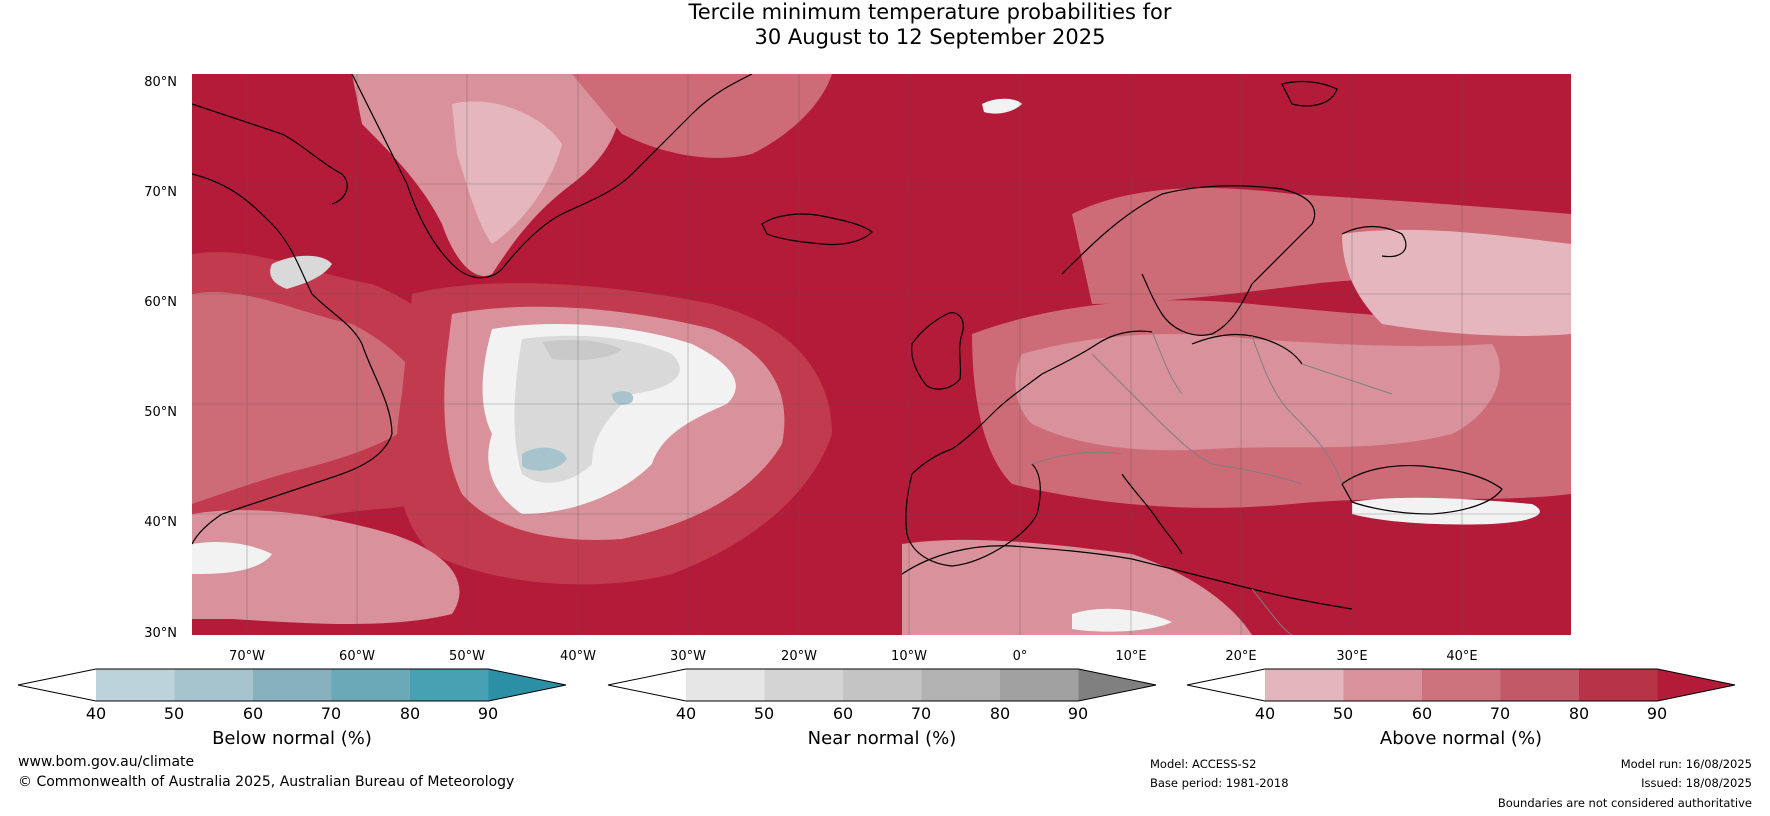 This screenshot has height=816, width=1770. Describe the element at coordinates (1374, 241) in the screenshot. I see `coastline-whitesea` at that location.